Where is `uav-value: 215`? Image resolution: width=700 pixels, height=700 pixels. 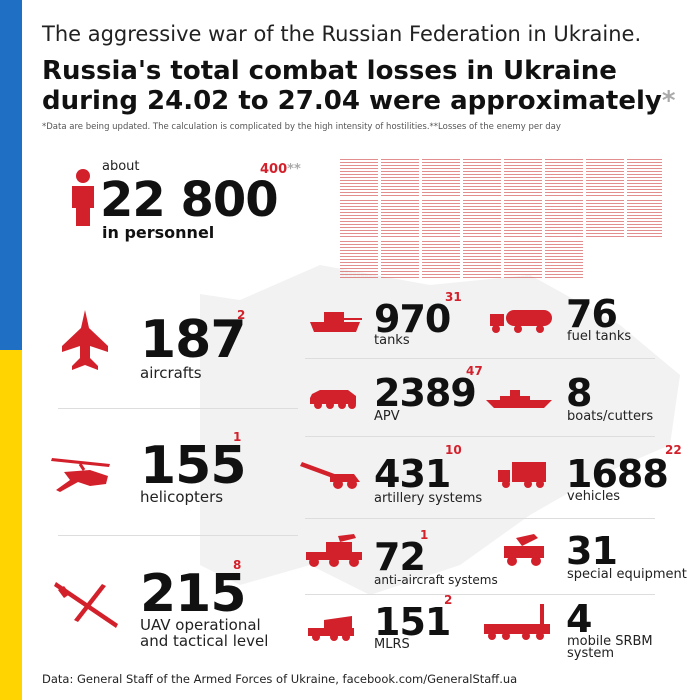
uav-value: 215 is located at coordinates (193, 594).